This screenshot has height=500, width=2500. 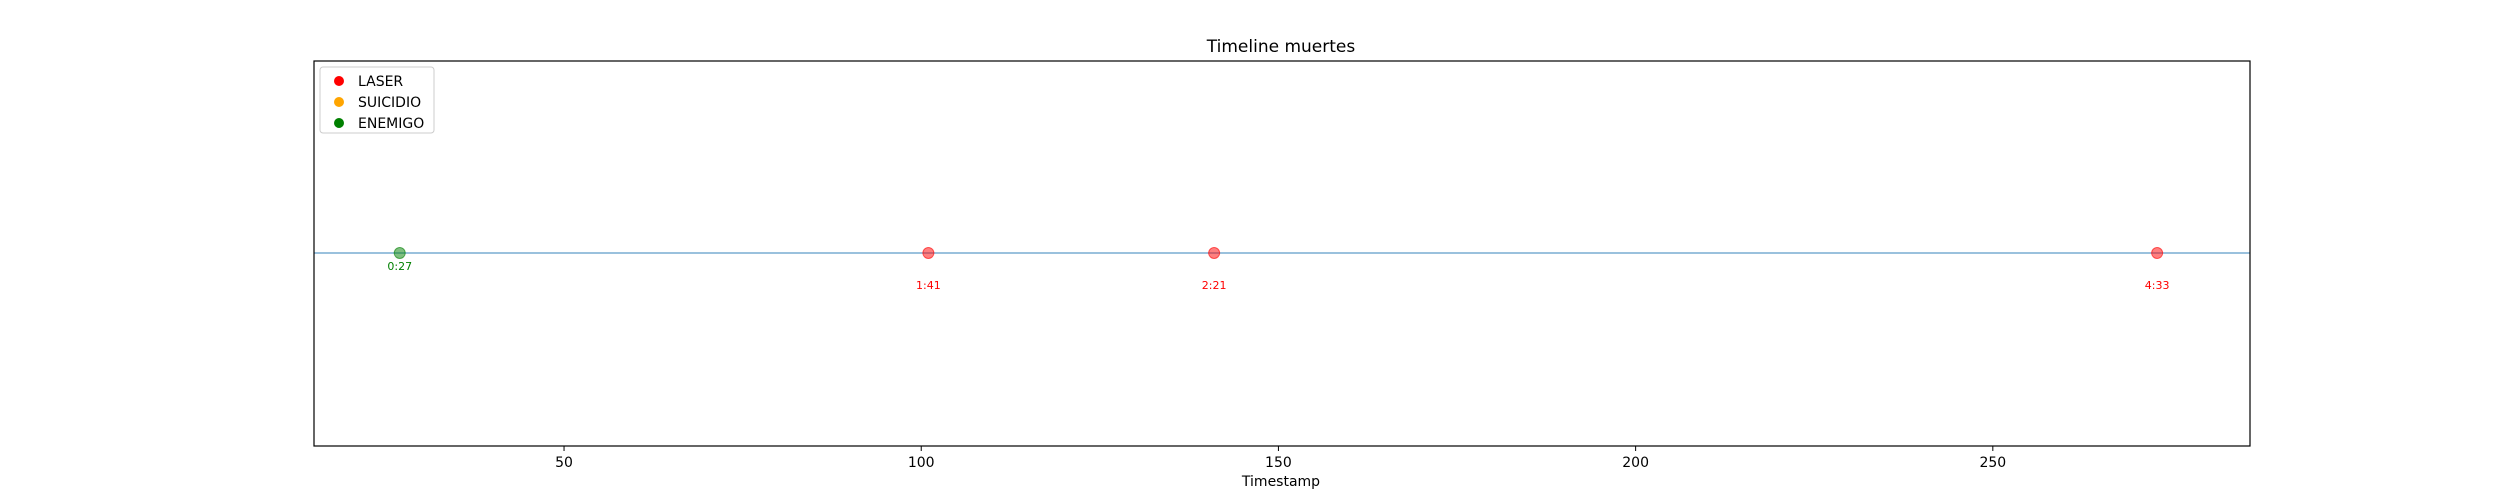 What do you see at coordinates (1281, 47) in the screenshot?
I see `chart-title: Timeline muertes` at bounding box center [1281, 47].